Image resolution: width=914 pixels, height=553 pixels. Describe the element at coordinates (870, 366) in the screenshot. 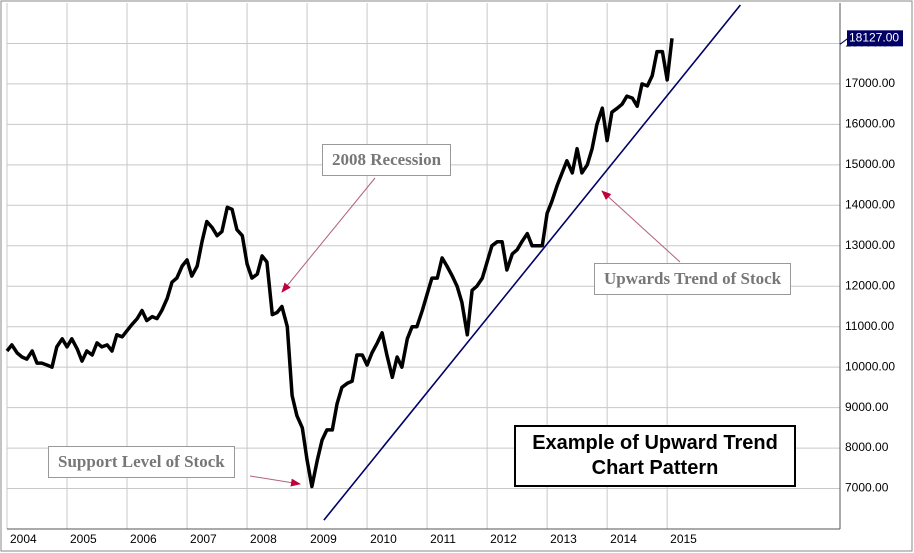

I see `y-tick-label: 10000.00` at that location.